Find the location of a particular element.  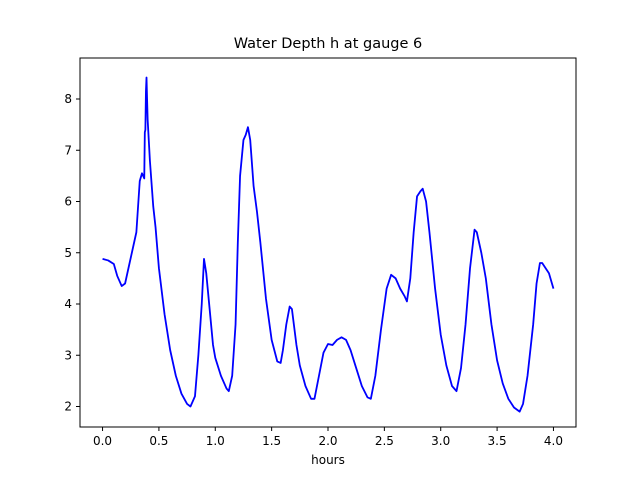

y-tick-label: 2 is located at coordinates (68, 407).